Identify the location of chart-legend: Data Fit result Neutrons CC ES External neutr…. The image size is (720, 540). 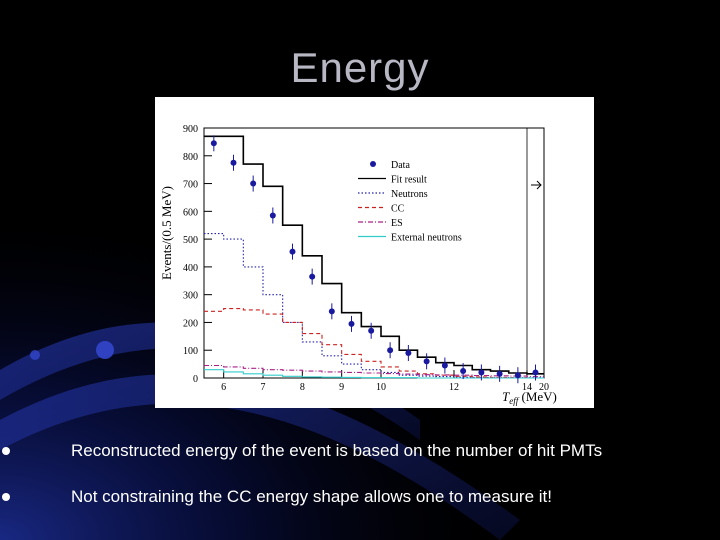
(410, 202).